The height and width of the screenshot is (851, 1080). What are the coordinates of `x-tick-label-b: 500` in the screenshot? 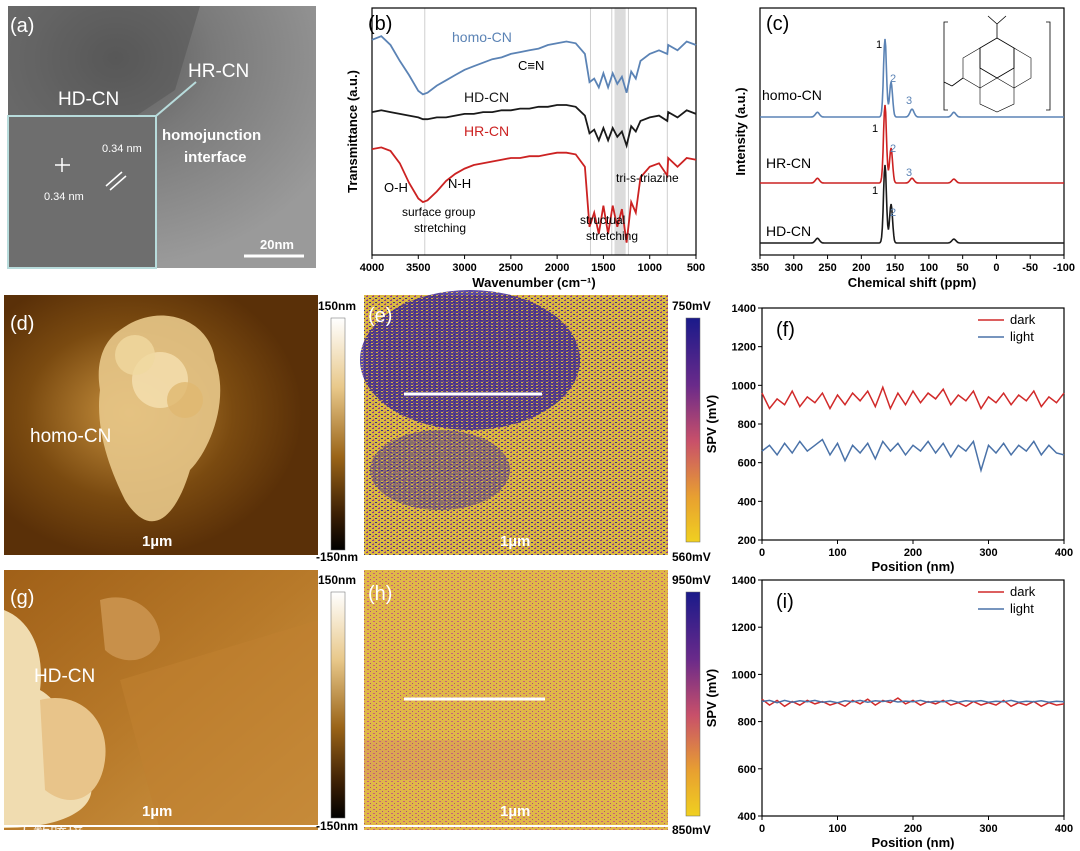 It's located at (696, 268).